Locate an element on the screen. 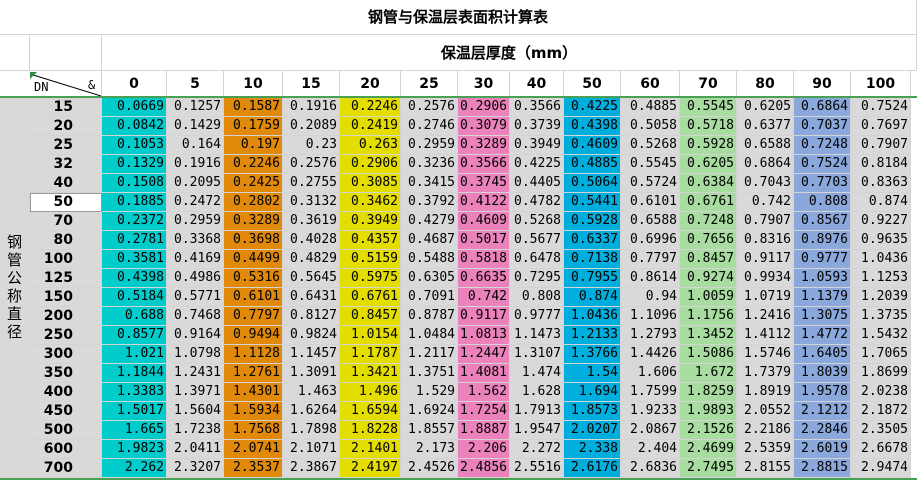 The width and height of the screenshot is (917, 482). value-cell: 0.3079 is located at coordinates (484, 126).